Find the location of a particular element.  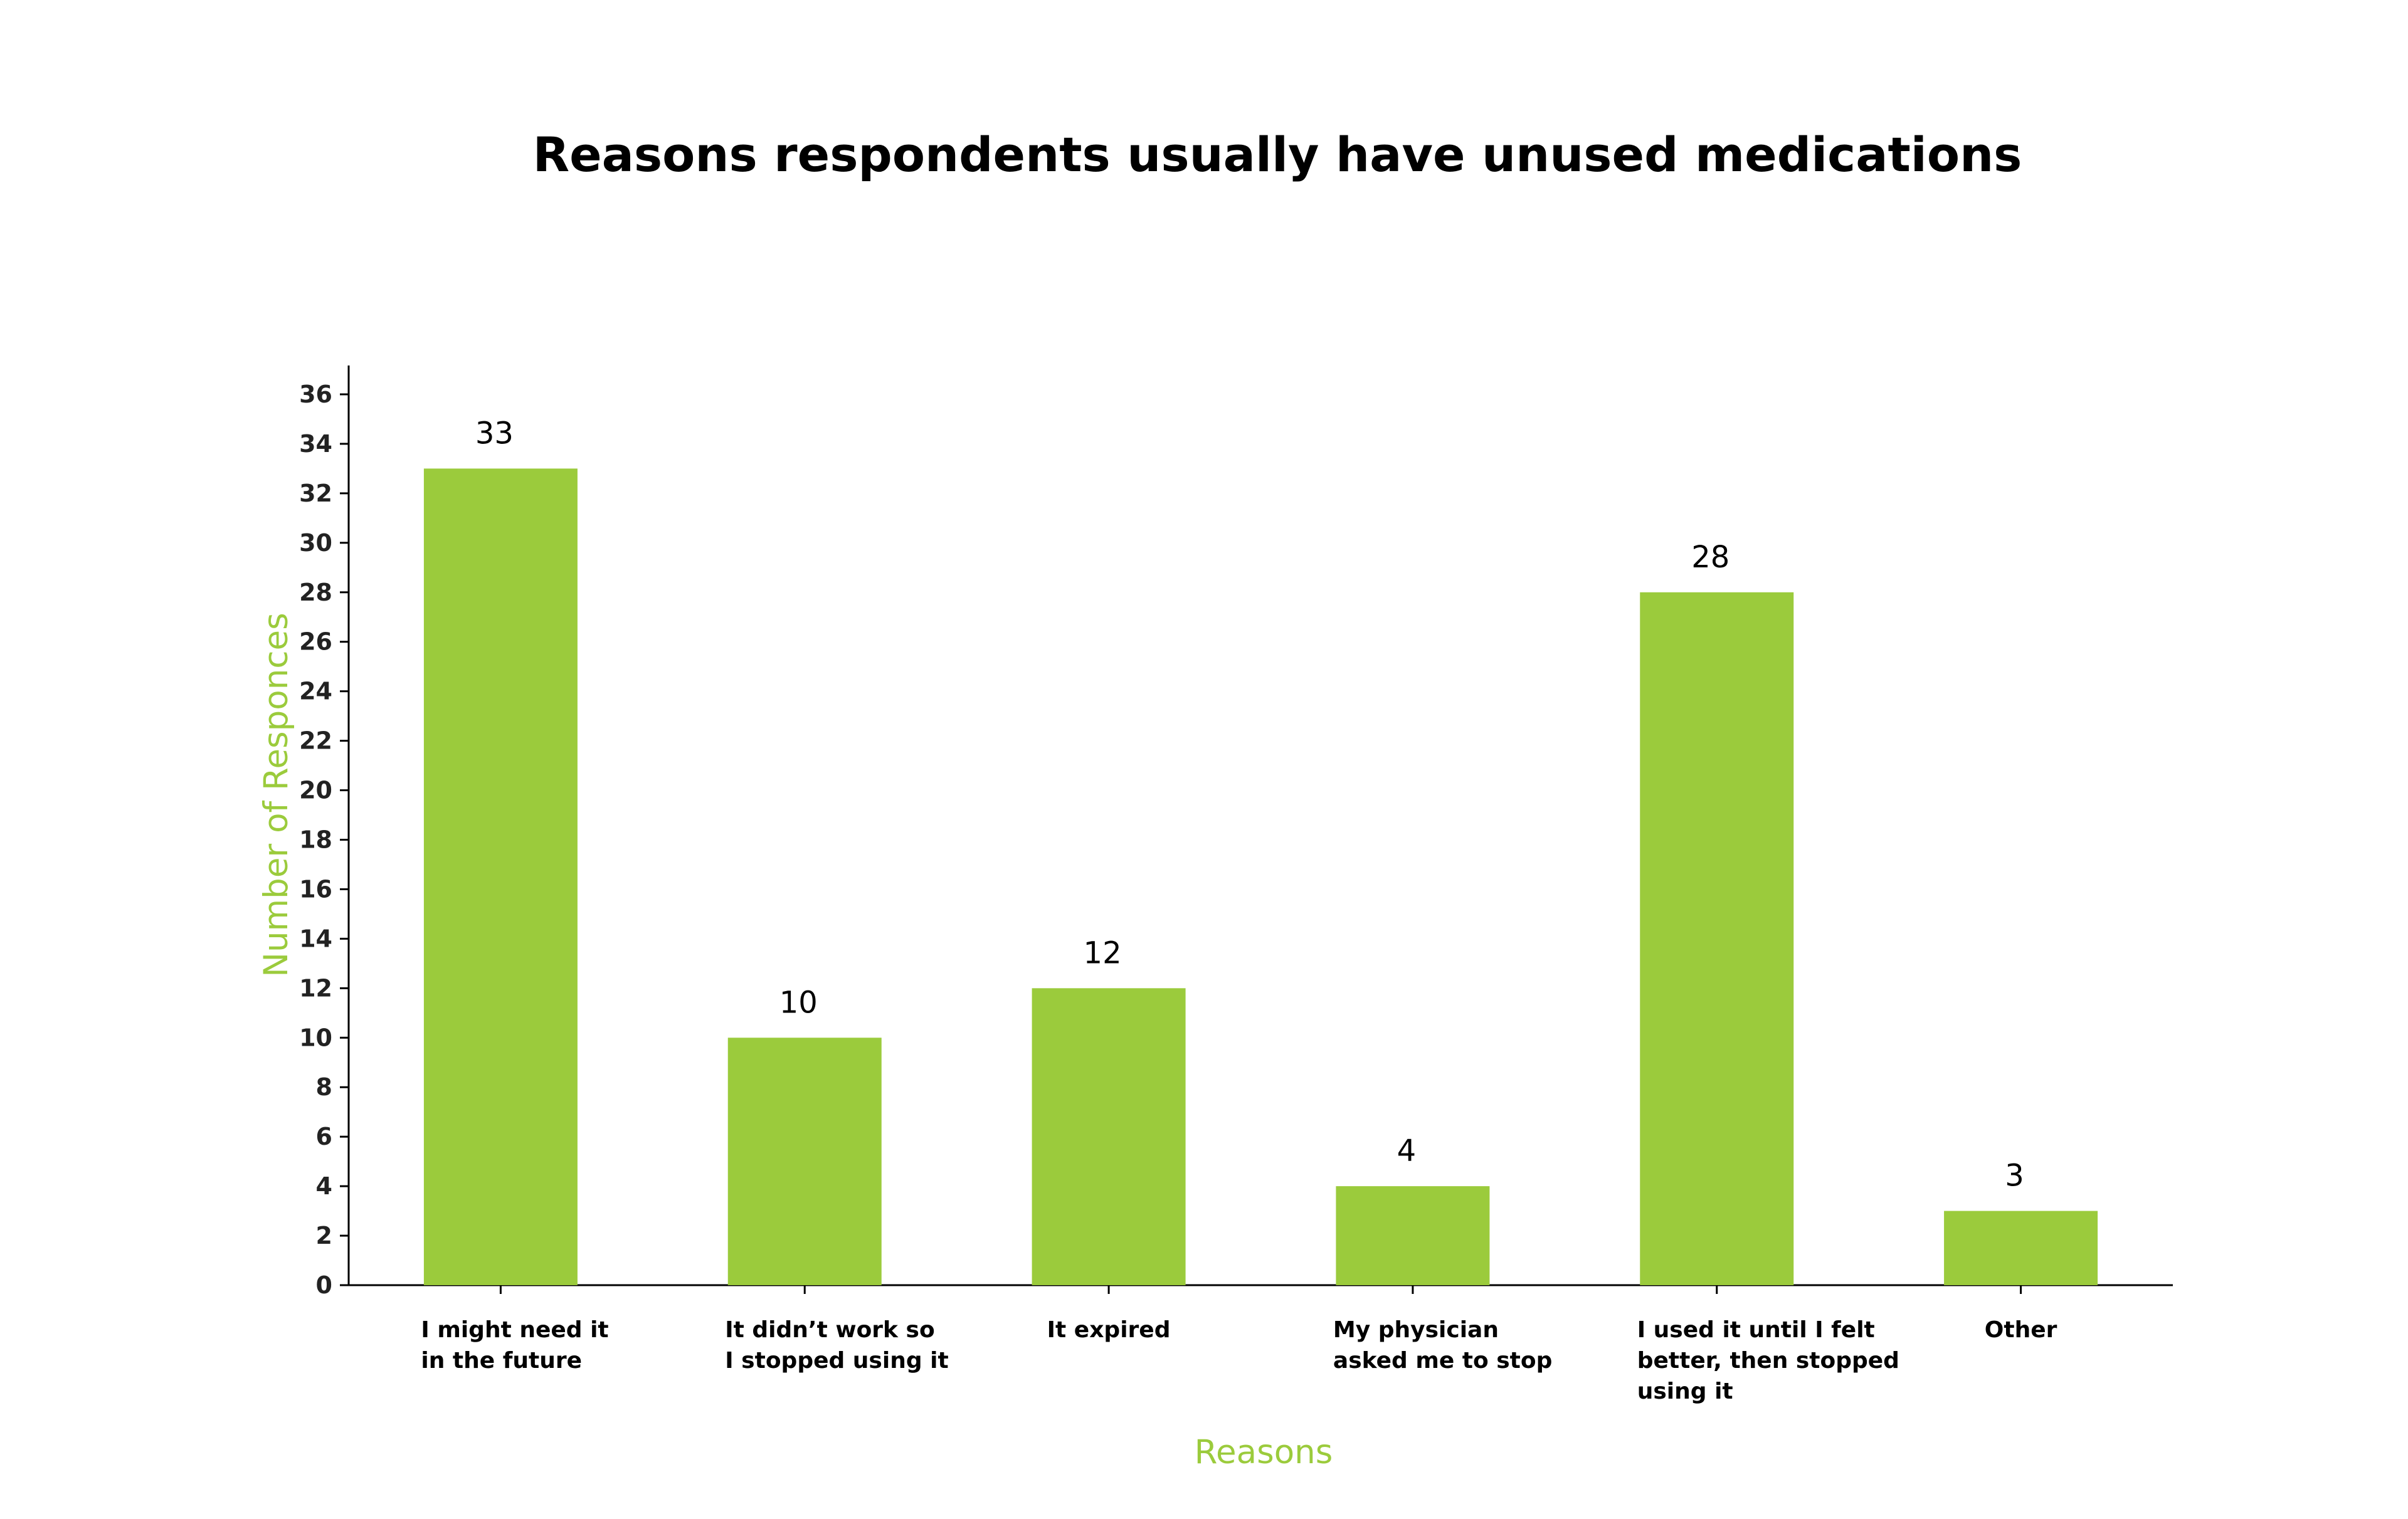

y-tick-label: 28 is located at coordinates (315, 592).